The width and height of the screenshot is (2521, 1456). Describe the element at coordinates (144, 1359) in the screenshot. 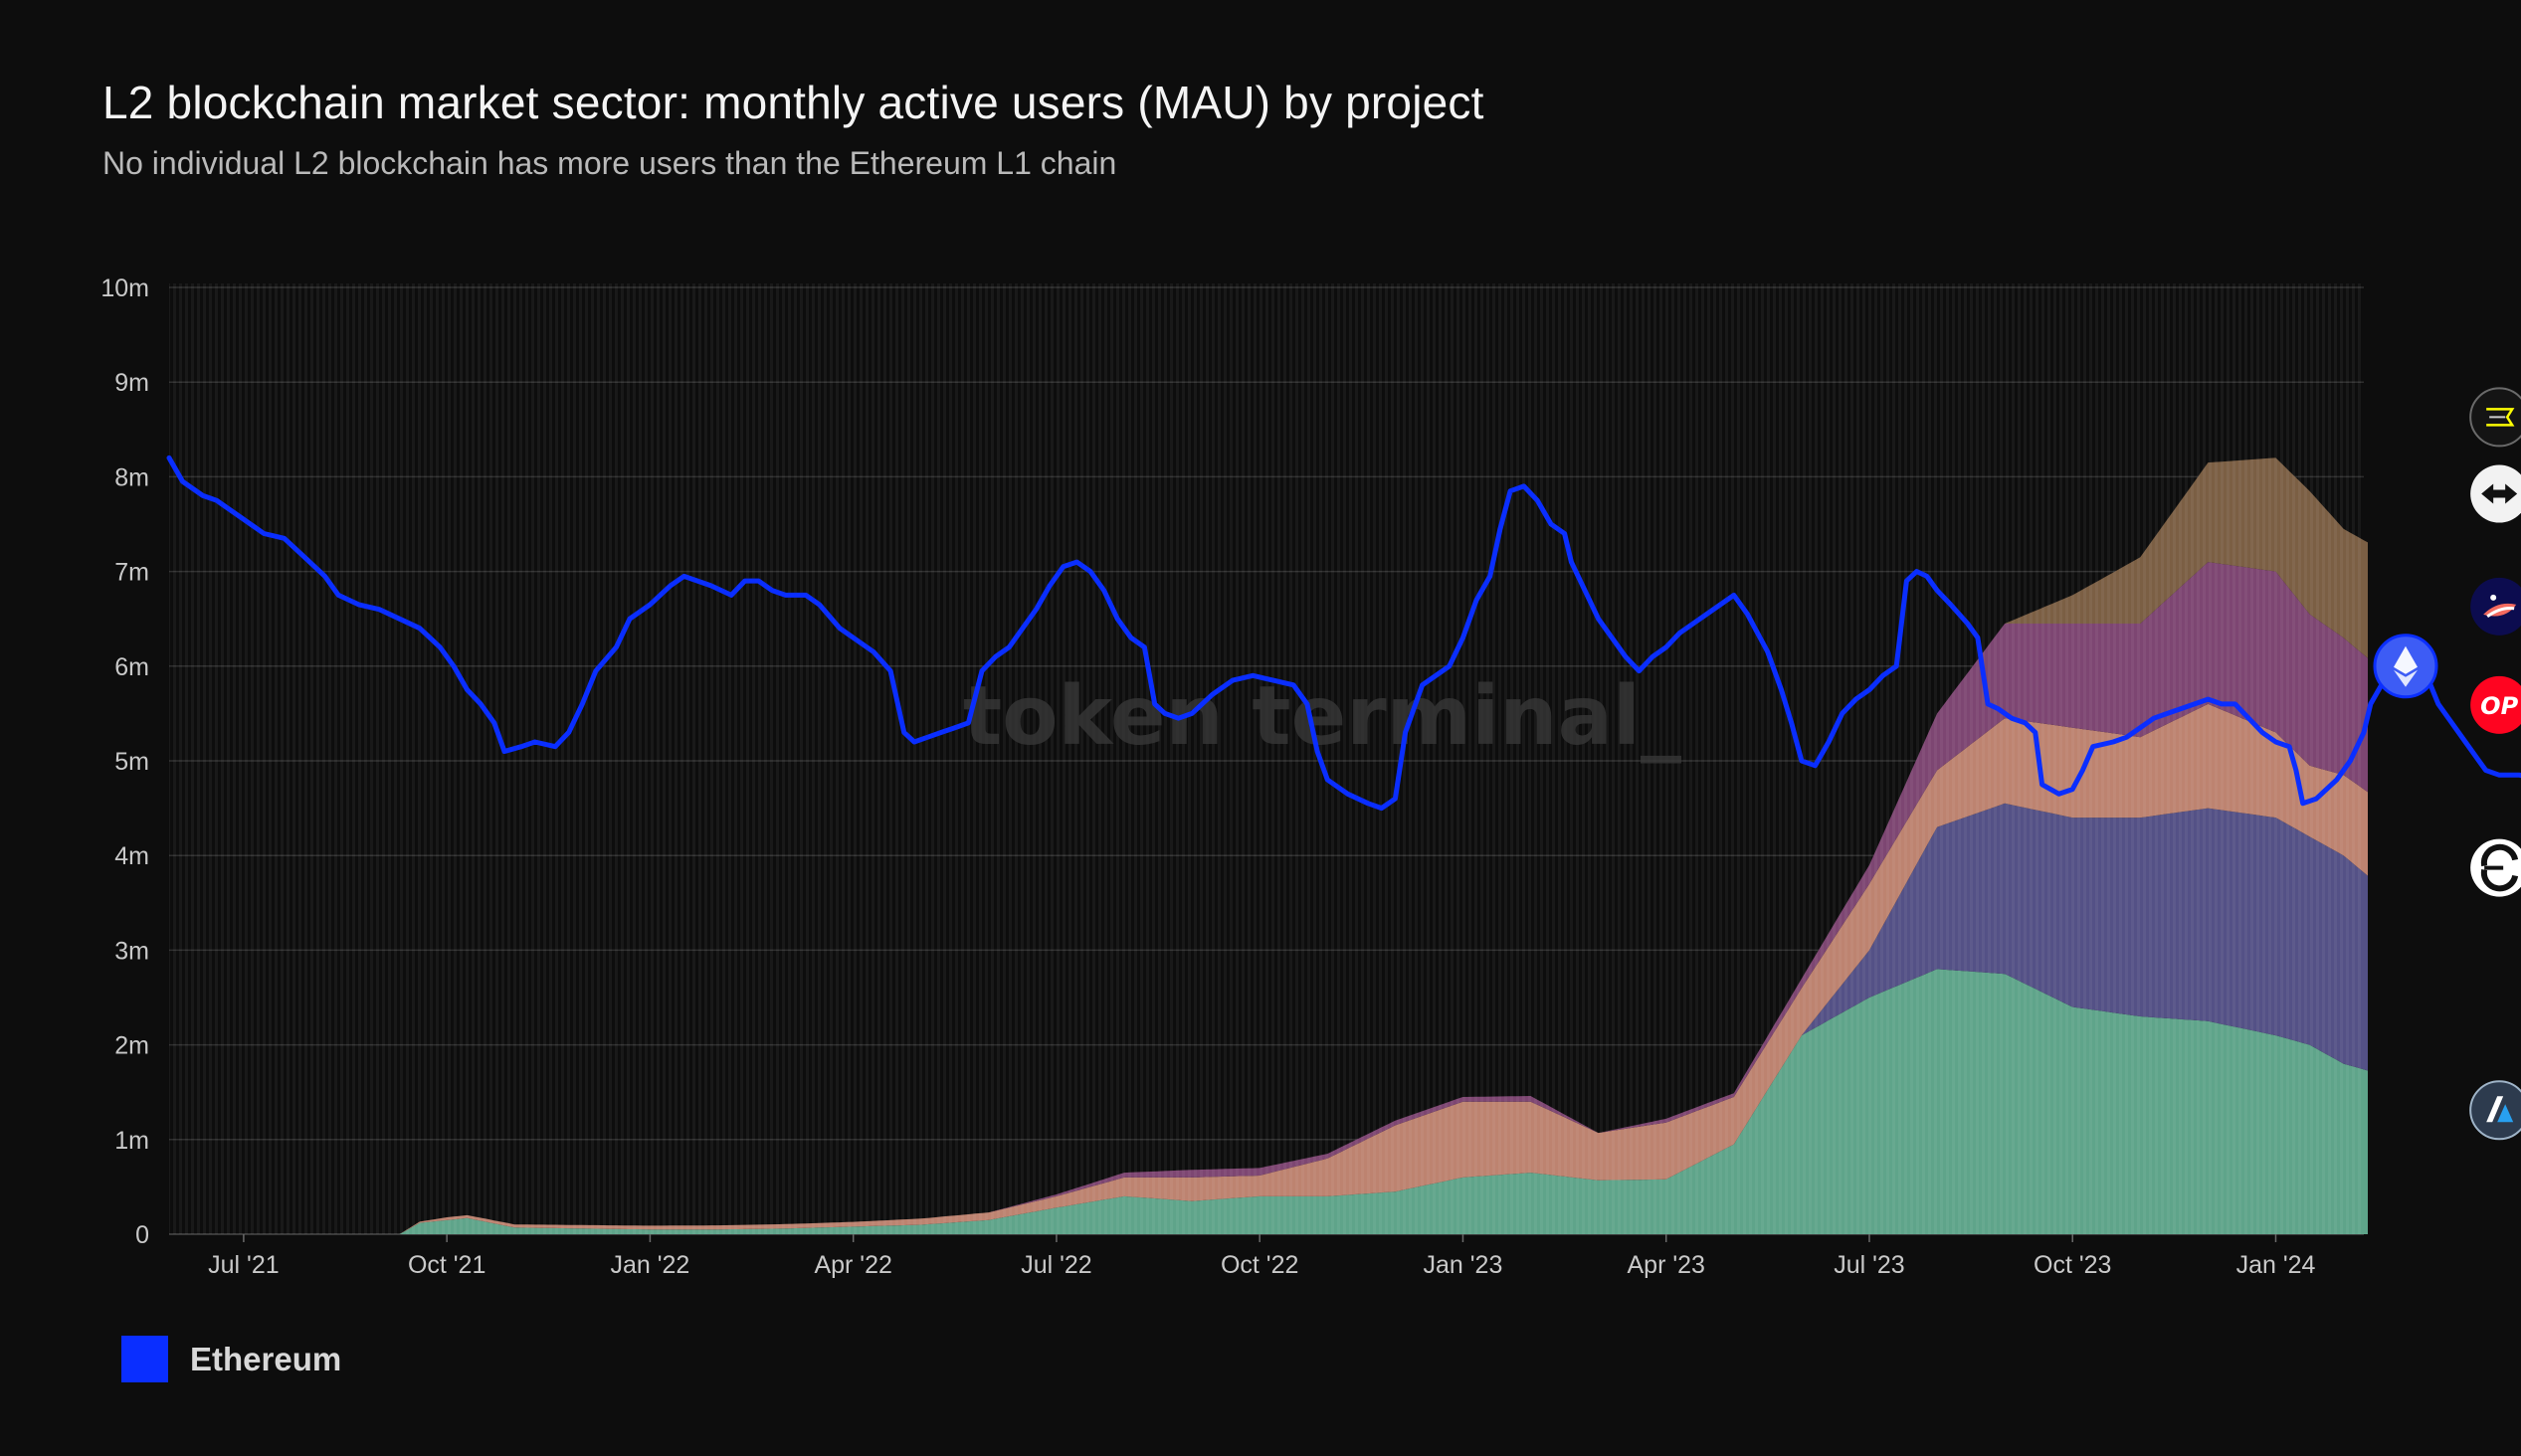

I see `legend-swatch-ethereum` at that location.